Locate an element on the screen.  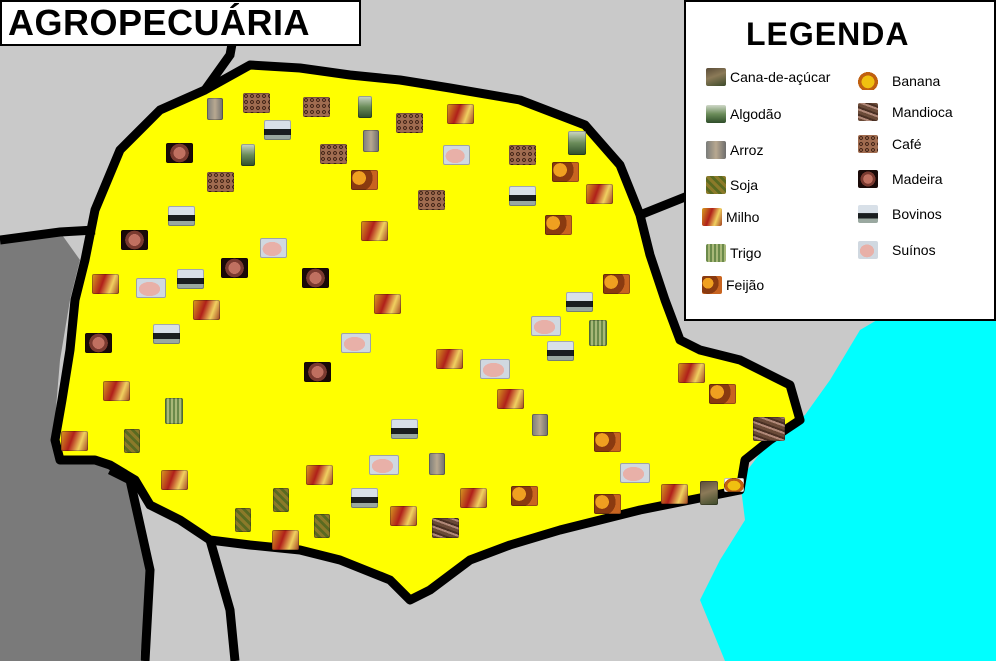
legend-label: Banana is located at coordinates (916, 81).